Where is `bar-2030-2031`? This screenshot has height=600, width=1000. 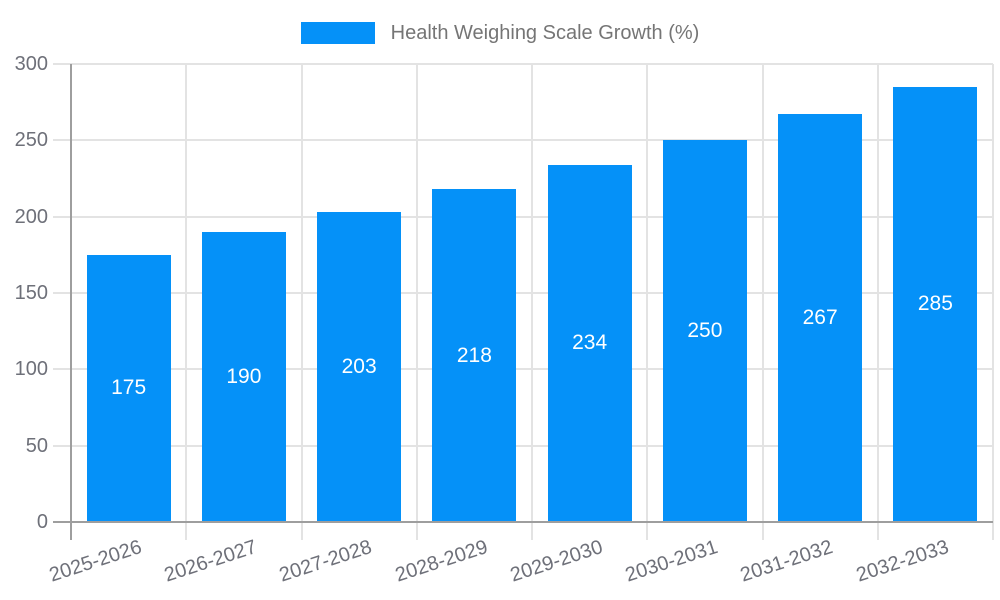 bar-2030-2031 is located at coordinates (704, 331).